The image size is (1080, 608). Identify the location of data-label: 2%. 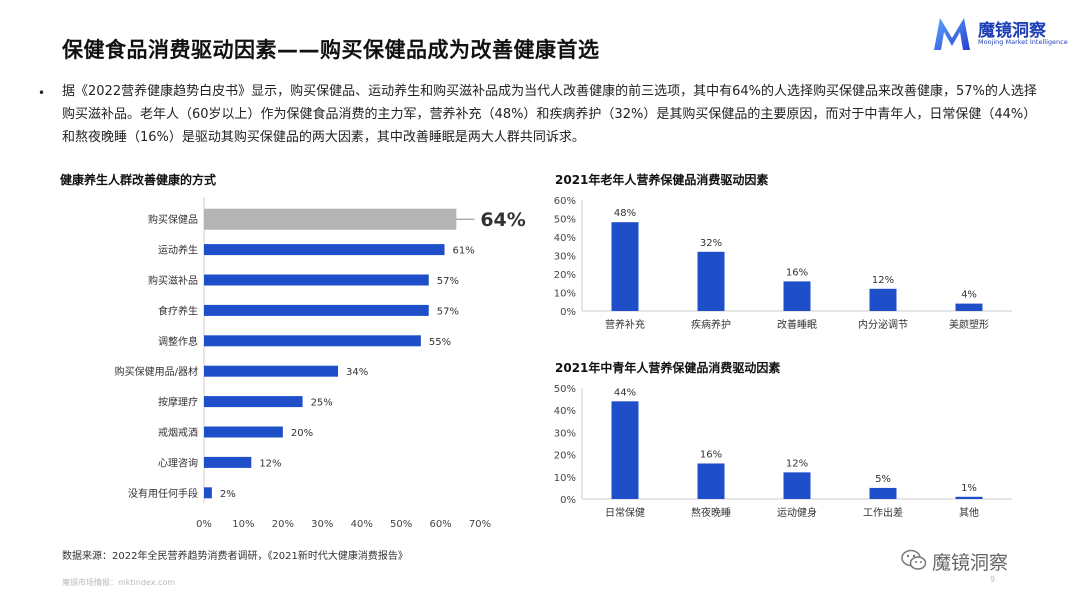
(228, 494).